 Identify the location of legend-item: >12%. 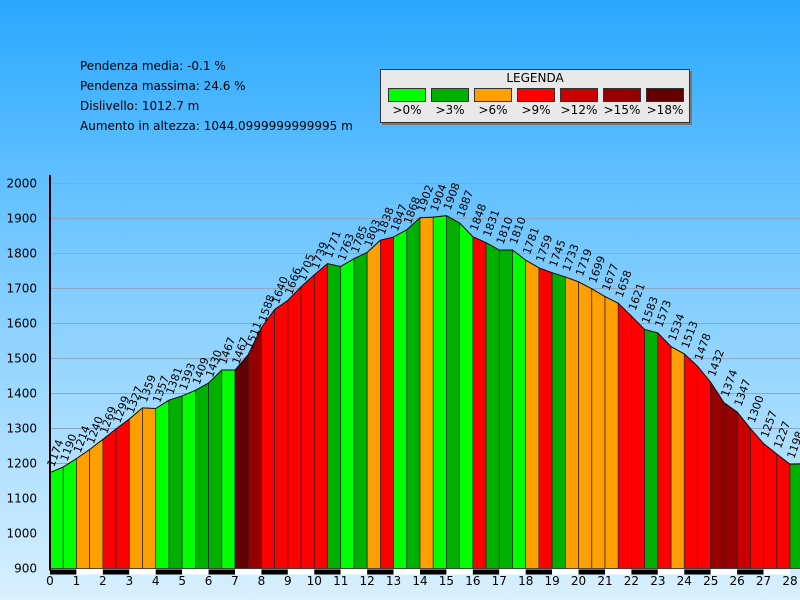
(579, 102).